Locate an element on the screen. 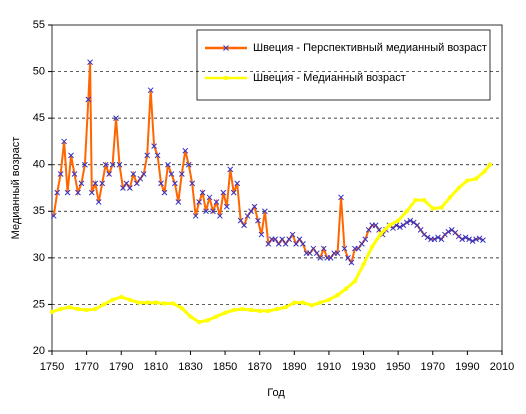 The image size is (526, 414). x-tick-label: 1870 is located at coordinates (259, 367).